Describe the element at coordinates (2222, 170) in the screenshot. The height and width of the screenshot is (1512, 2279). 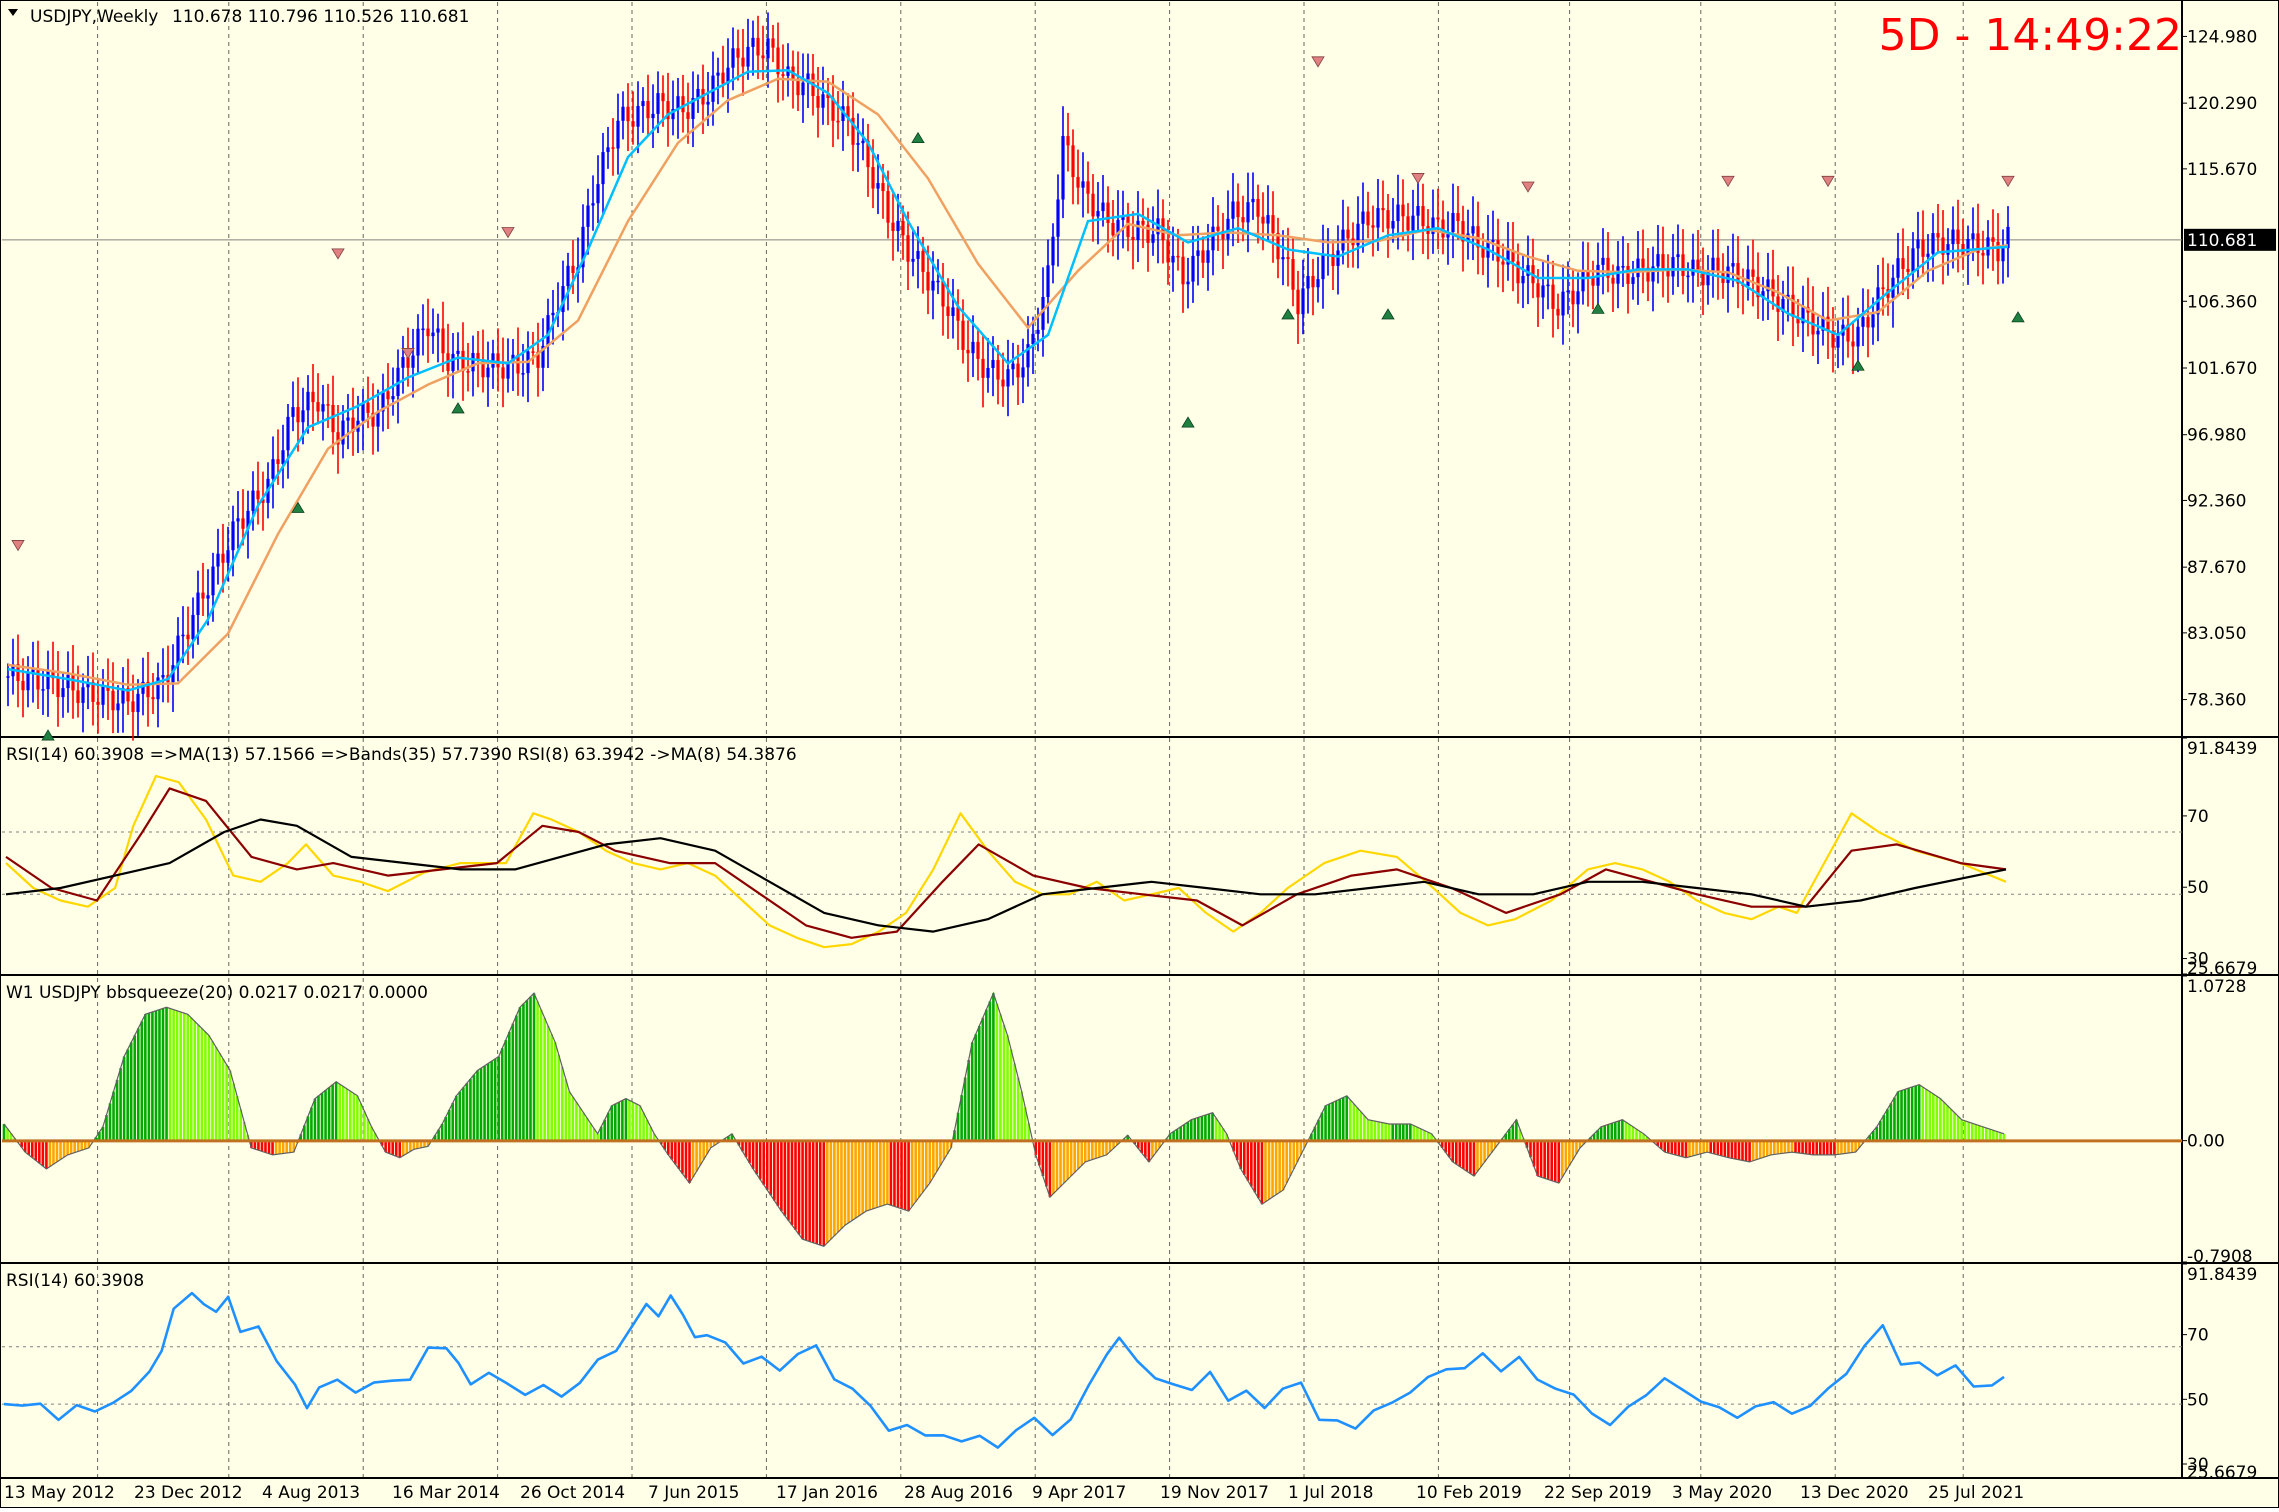
I see `price-tick-label-2: 115.670` at that location.